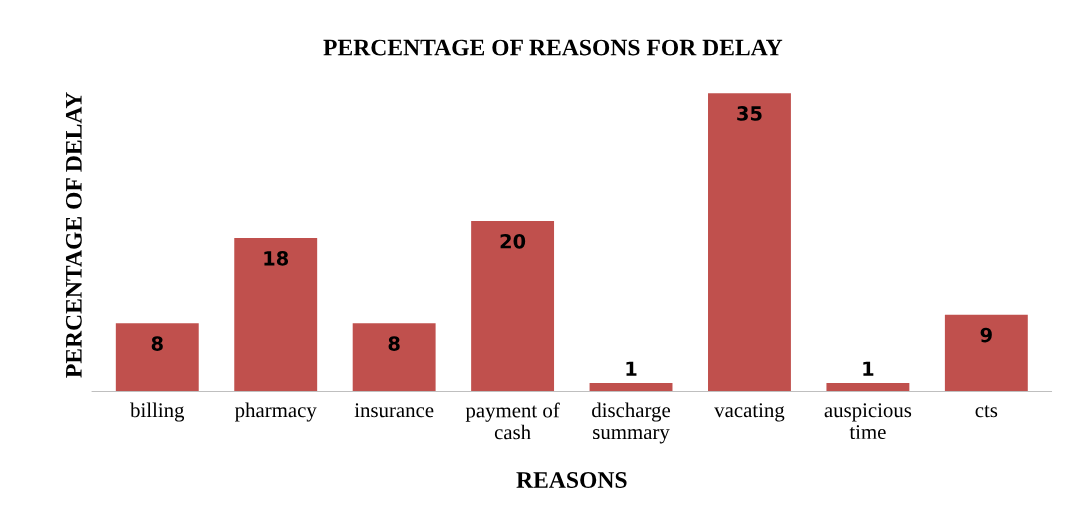 The height and width of the screenshot is (522, 1084). What do you see at coordinates (513, 241) in the screenshot?
I see `data-label: 20` at bounding box center [513, 241].